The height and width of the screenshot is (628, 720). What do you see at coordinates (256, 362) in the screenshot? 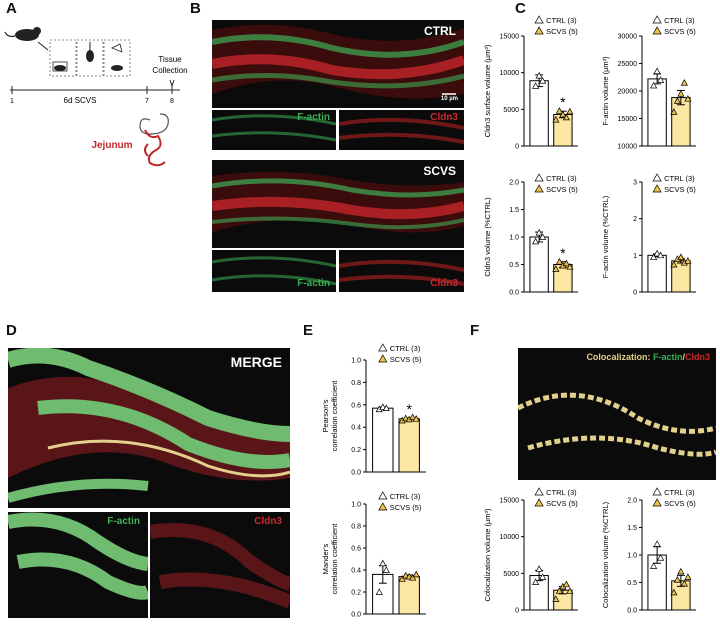
I see `merge-label: MERGE` at bounding box center [256, 362].